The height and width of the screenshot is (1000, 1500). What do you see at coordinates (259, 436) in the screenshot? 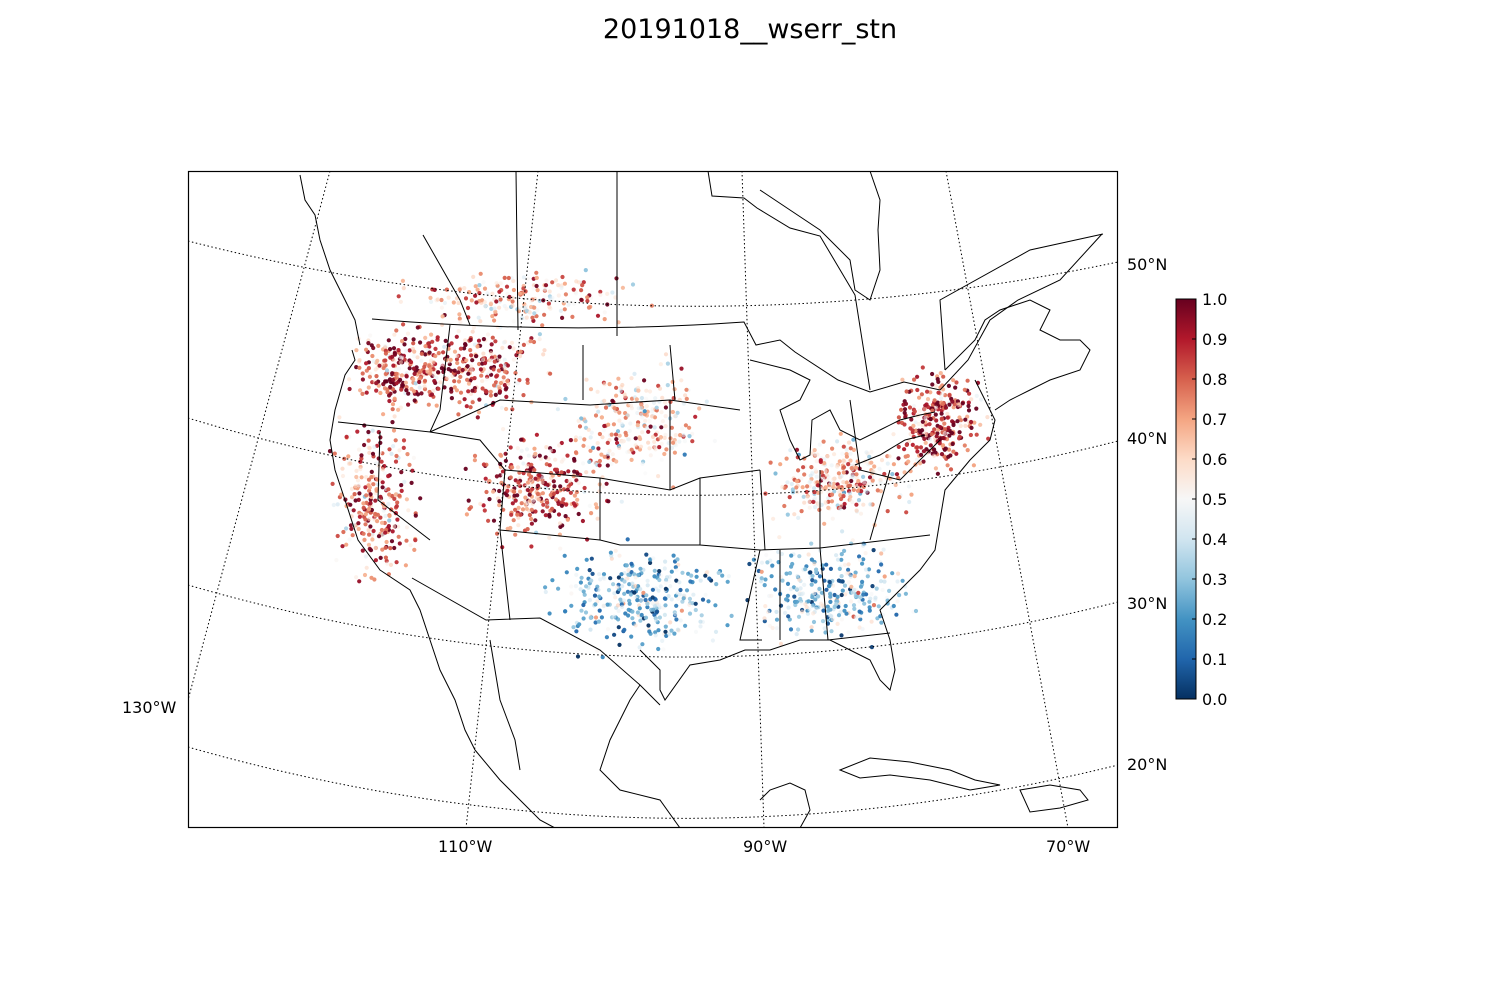
I see `meridian-130w` at bounding box center [259, 436].